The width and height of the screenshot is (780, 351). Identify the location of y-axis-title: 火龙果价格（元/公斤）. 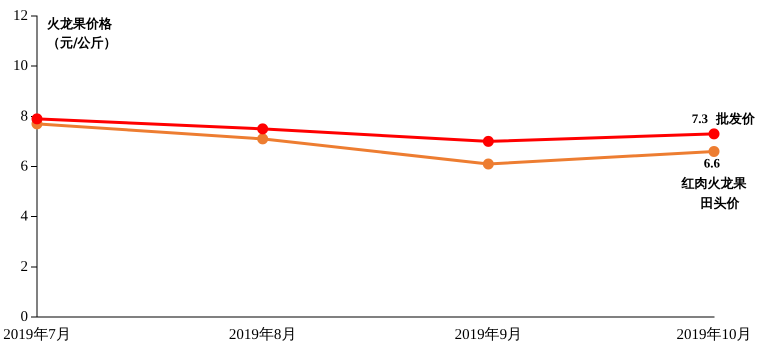
(81, 33).